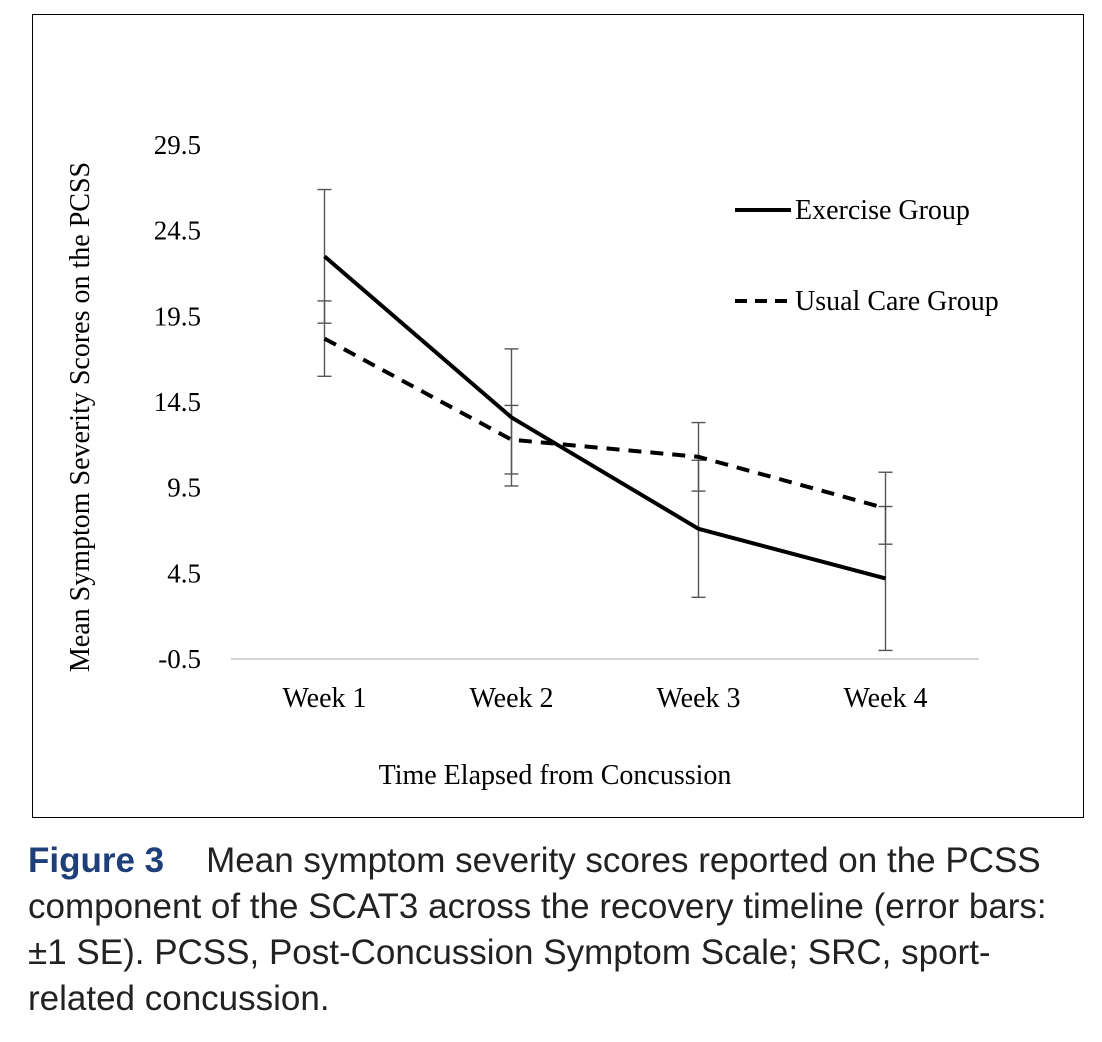 The width and height of the screenshot is (1102, 1042). I want to click on y-tick-label: 9.5, so click(184, 488).